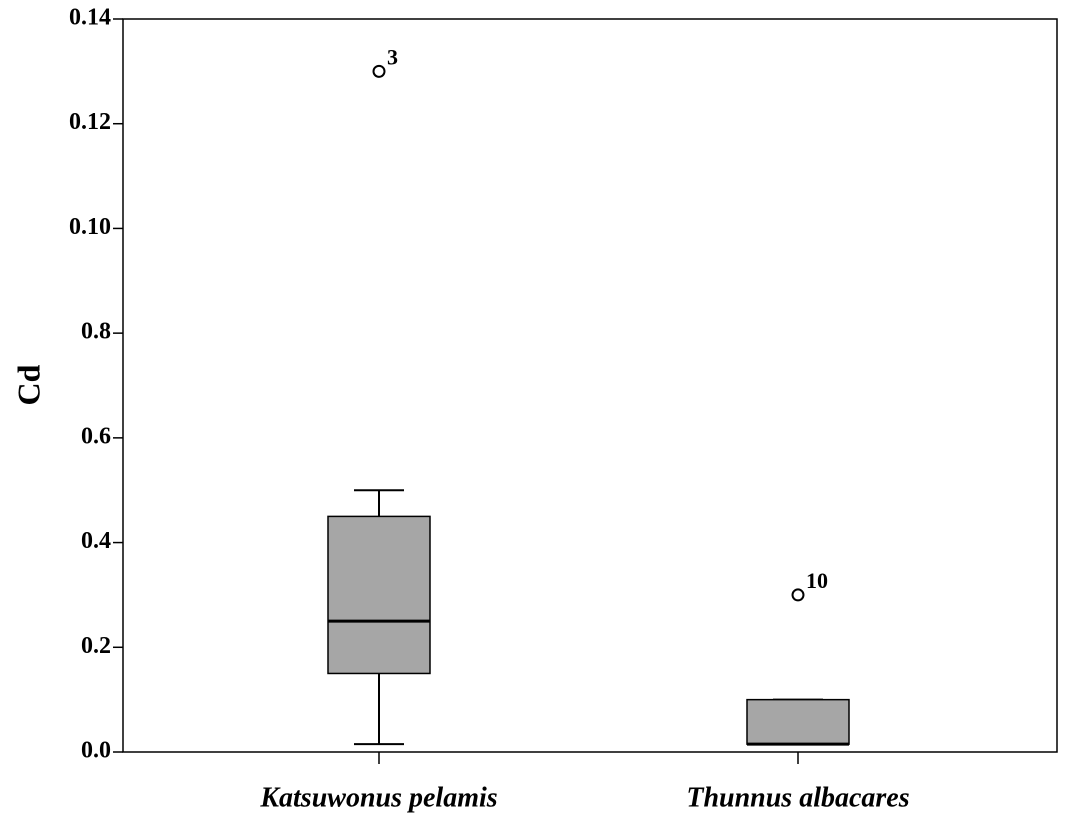  Describe the element at coordinates (28, 384) in the screenshot. I see `y-axis-label: Cd` at that location.